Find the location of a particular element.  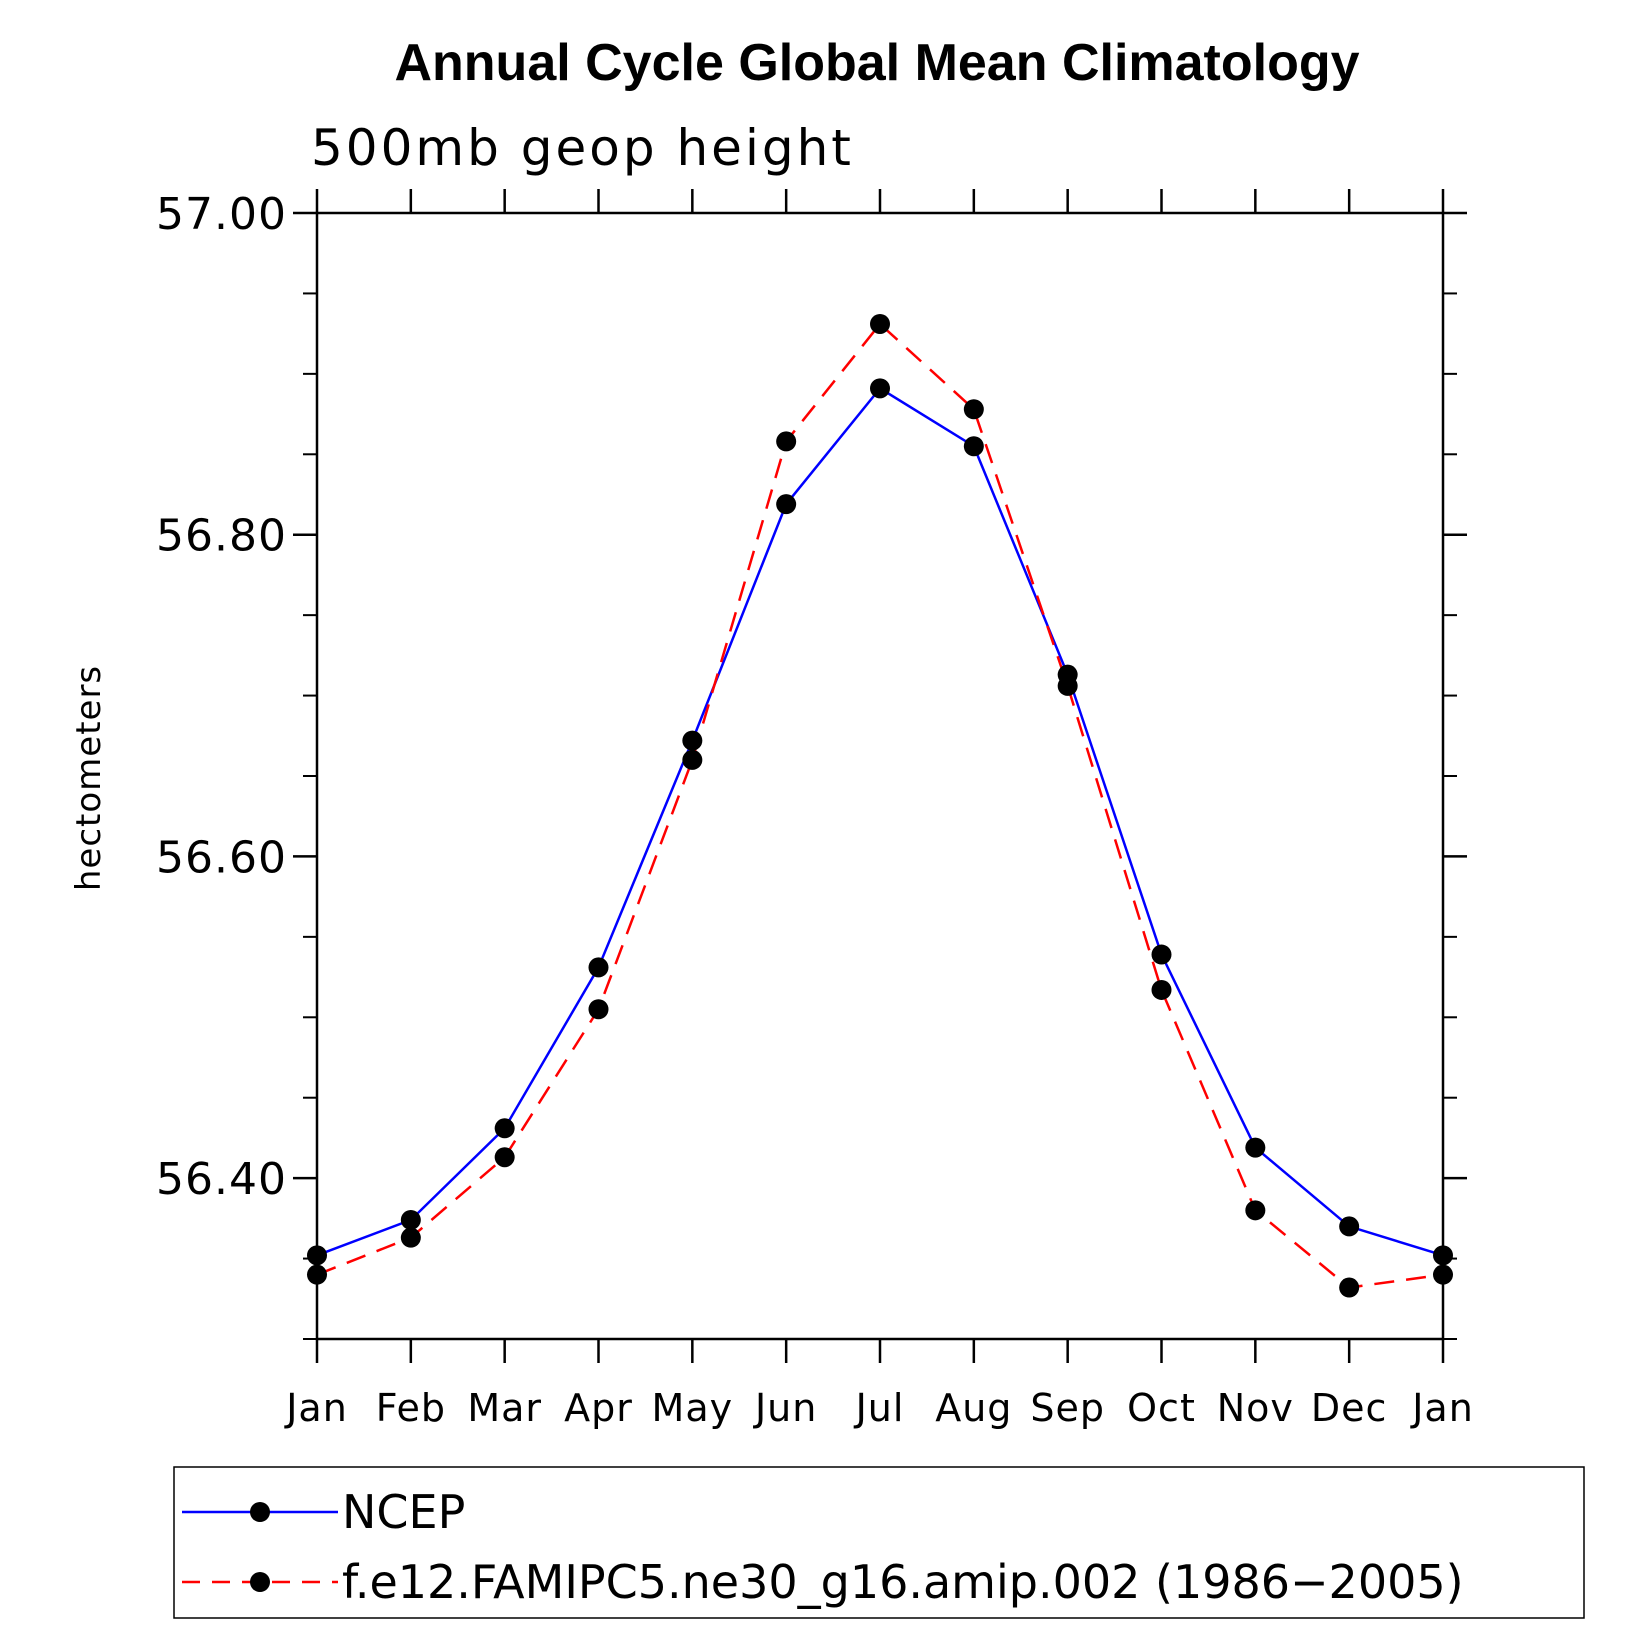

legend-marker-ncep is located at coordinates (260, 1512).